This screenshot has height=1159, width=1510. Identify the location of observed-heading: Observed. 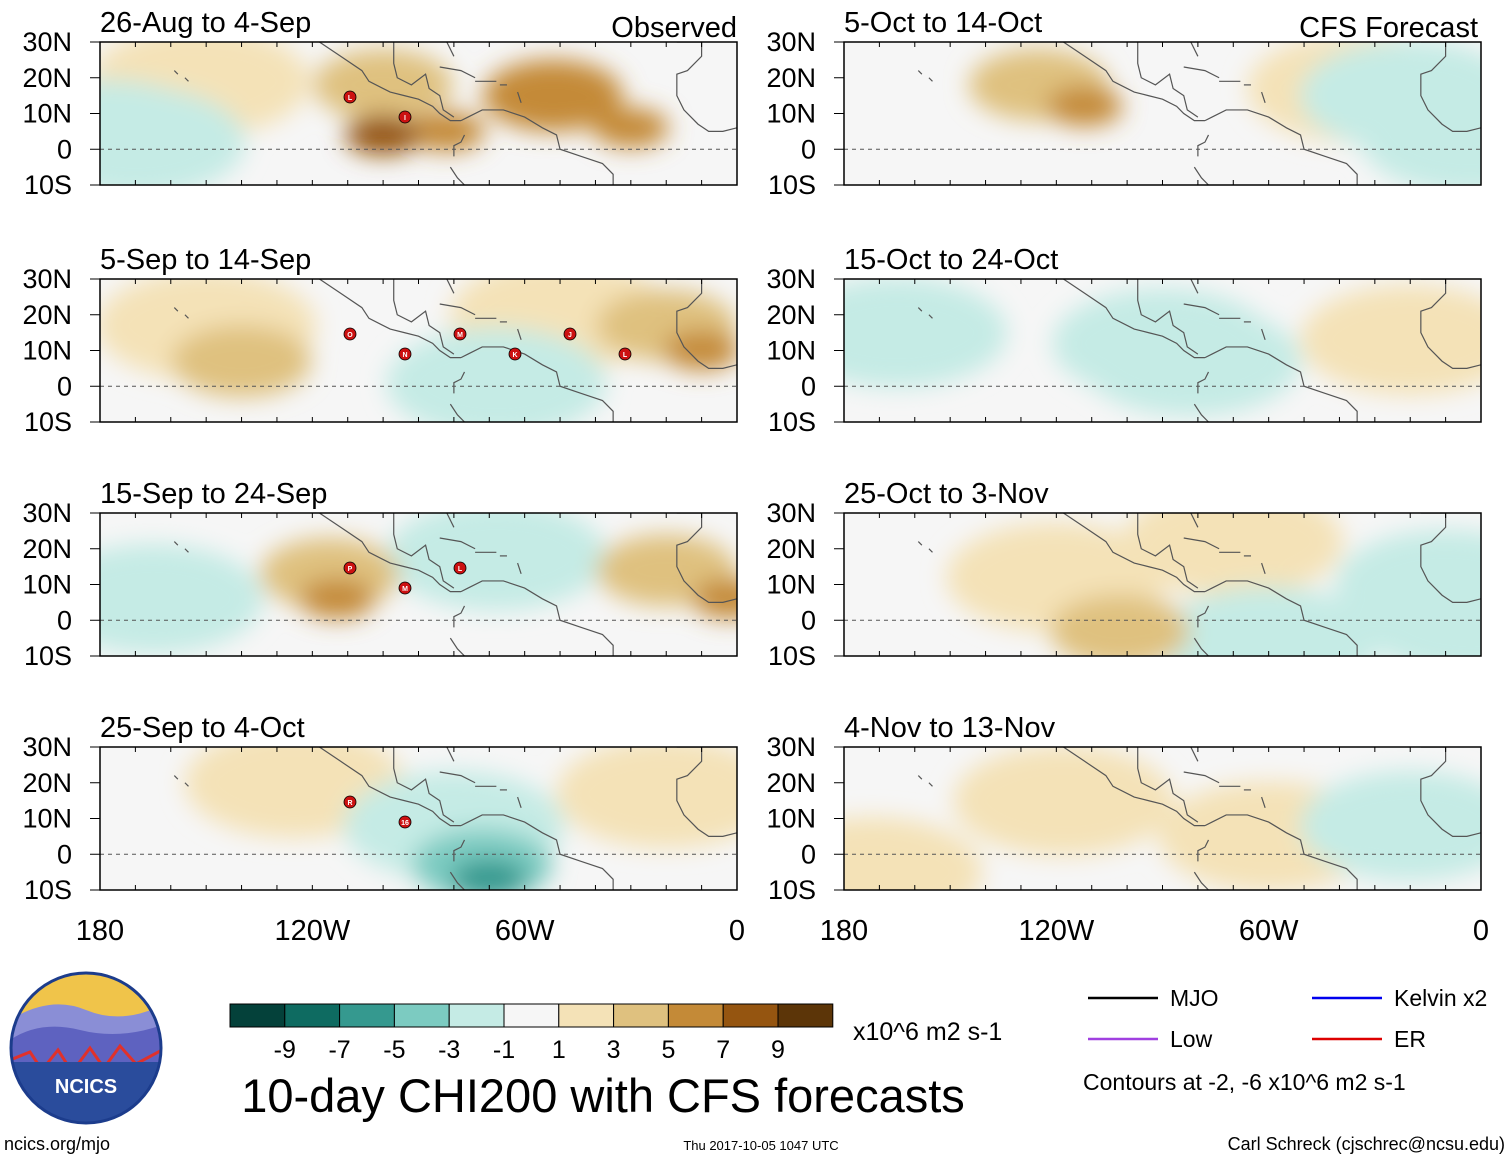
(674, 28).